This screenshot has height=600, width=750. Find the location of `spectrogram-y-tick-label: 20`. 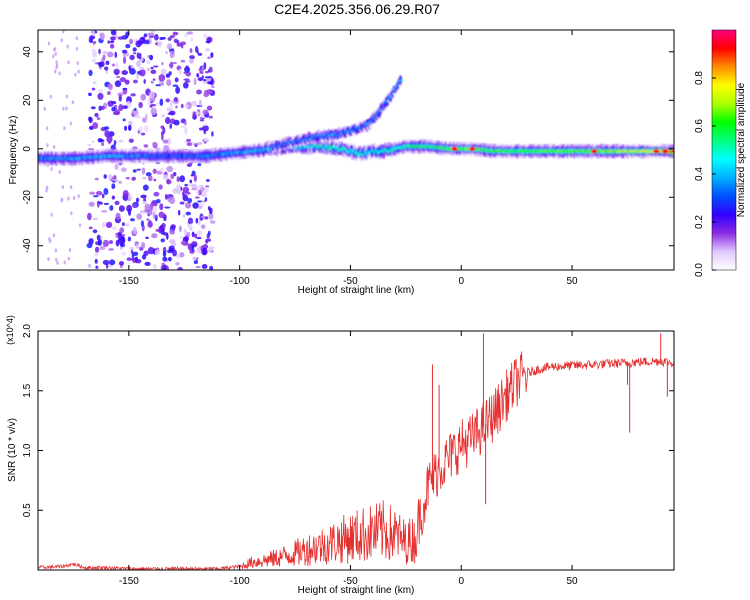

spectrogram-y-tick-label: 20 is located at coordinates (27, 100).